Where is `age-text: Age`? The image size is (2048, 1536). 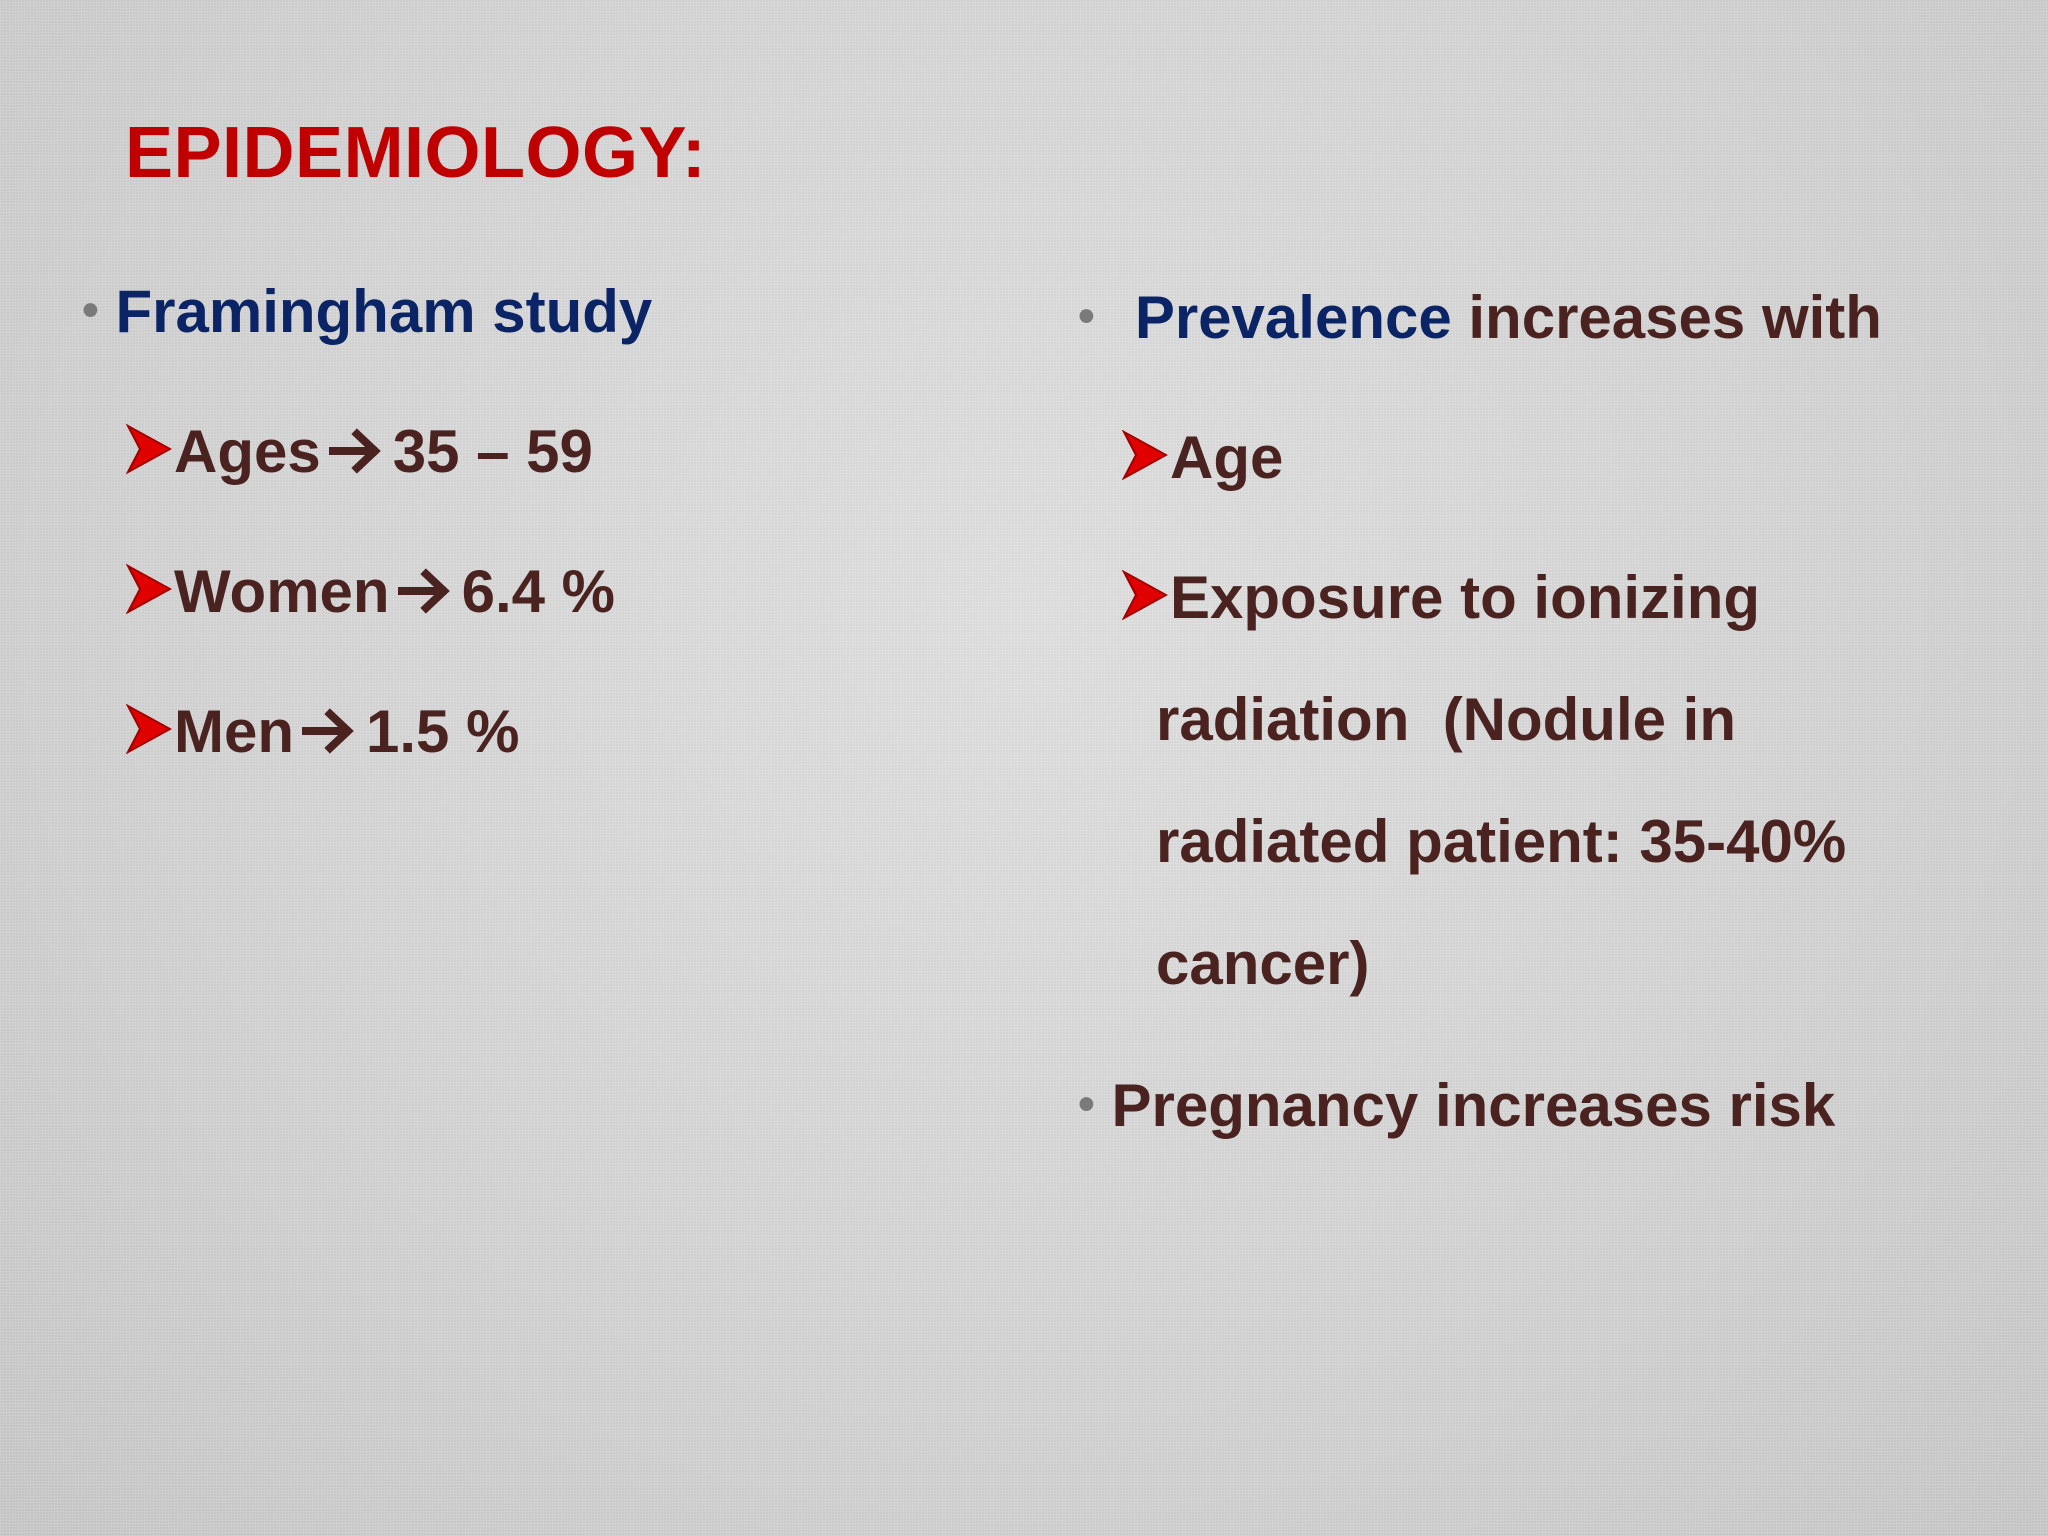
age-text: Age is located at coordinates (1227, 457).